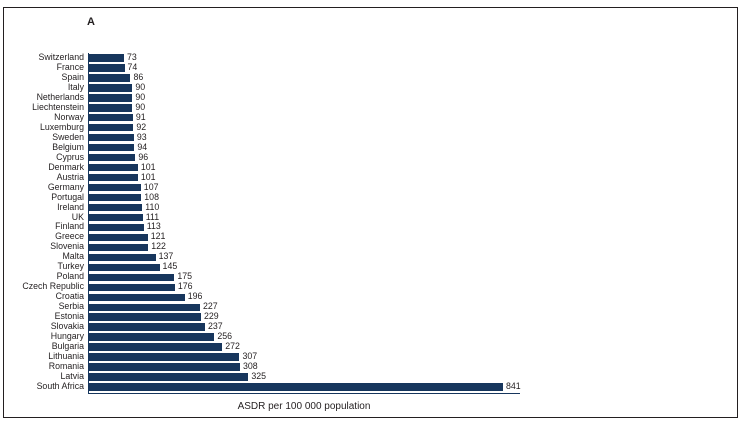 This screenshot has height=428, width=753. Describe the element at coordinates (374, 217) in the screenshot. I see `bar-row: UK 111` at that location.